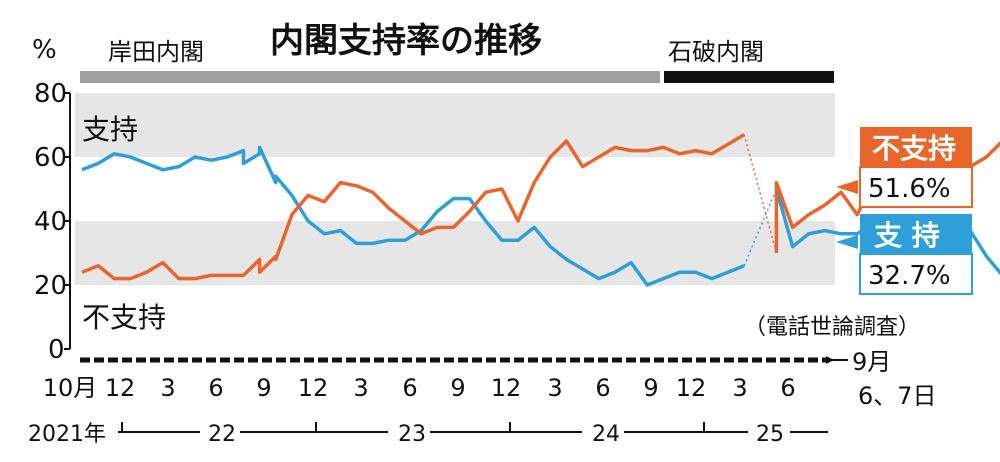 The height and width of the screenshot is (462, 1000). What do you see at coordinates (837, 360) in the screenshot?
I see `x-axis-end-arrow` at bounding box center [837, 360].